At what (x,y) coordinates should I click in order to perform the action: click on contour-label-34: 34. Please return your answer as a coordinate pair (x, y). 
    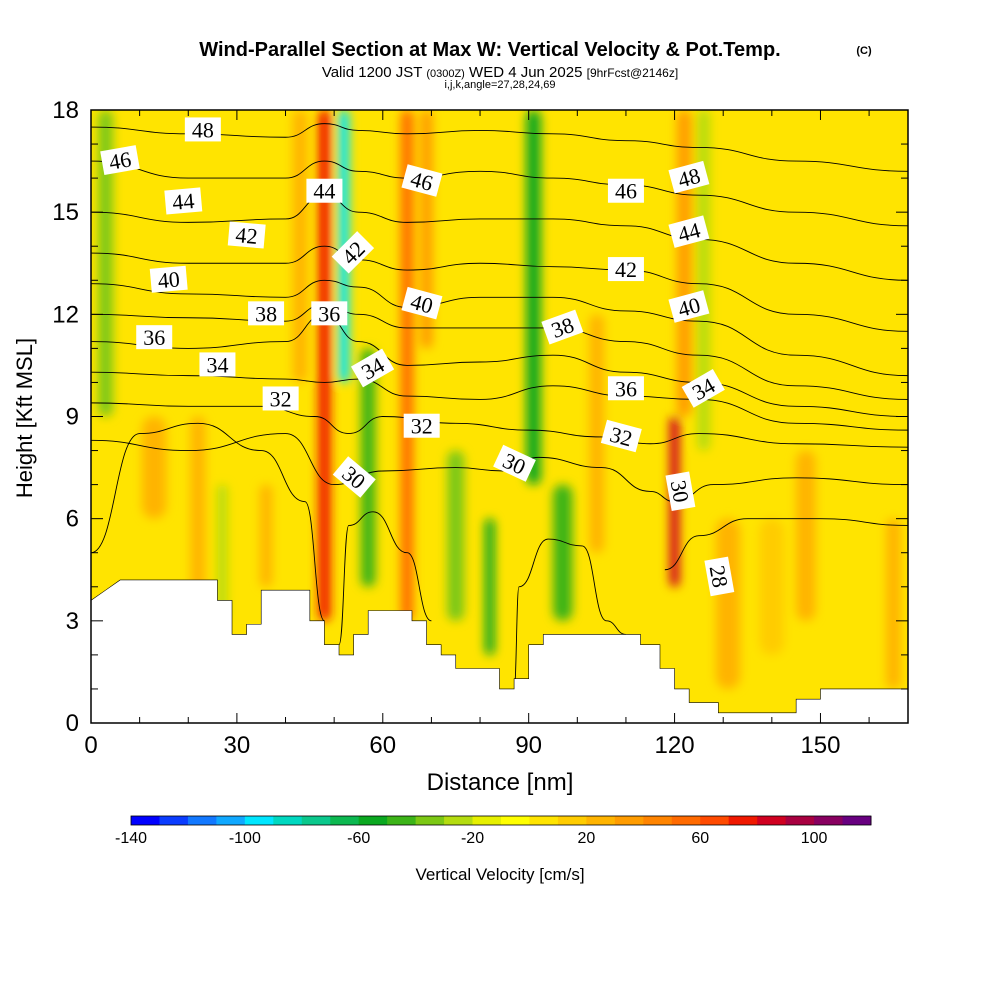
    Looking at the image, I should click on (217, 364).